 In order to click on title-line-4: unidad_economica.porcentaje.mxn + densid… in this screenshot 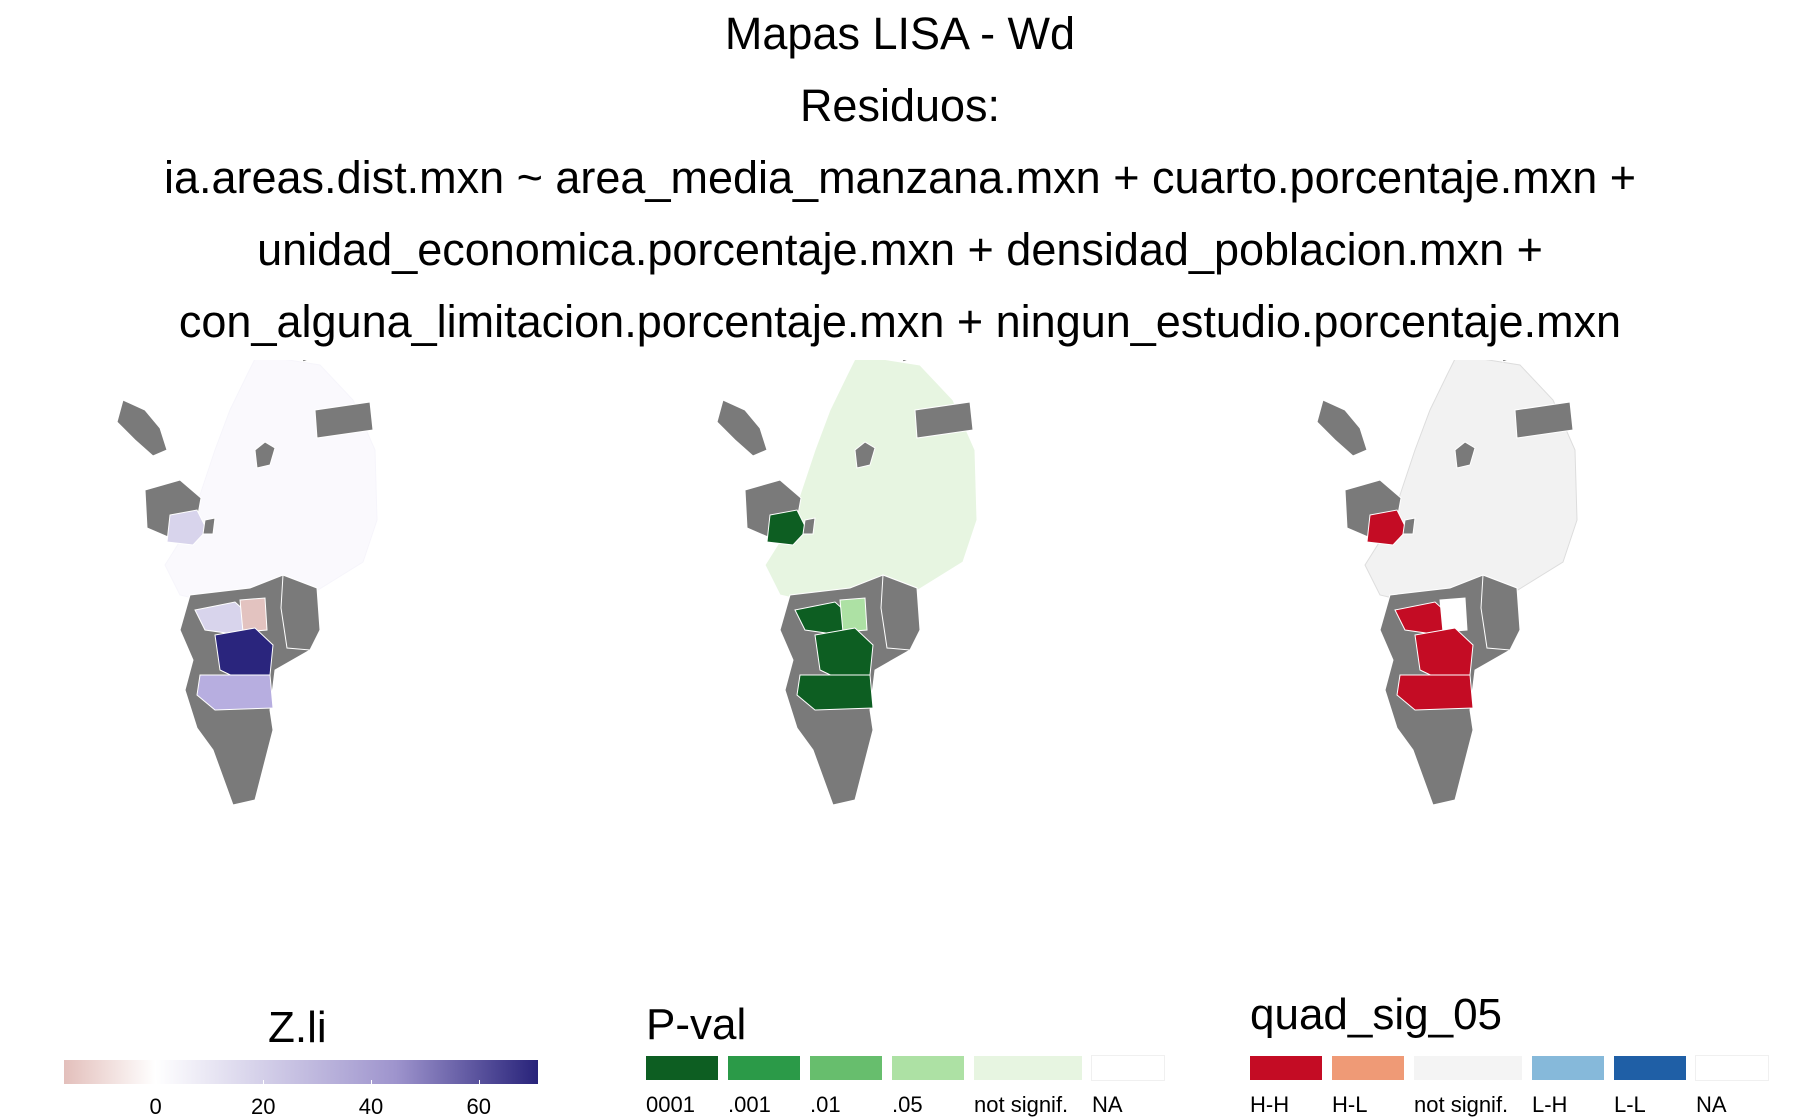, I will do `click(900, 249)`.